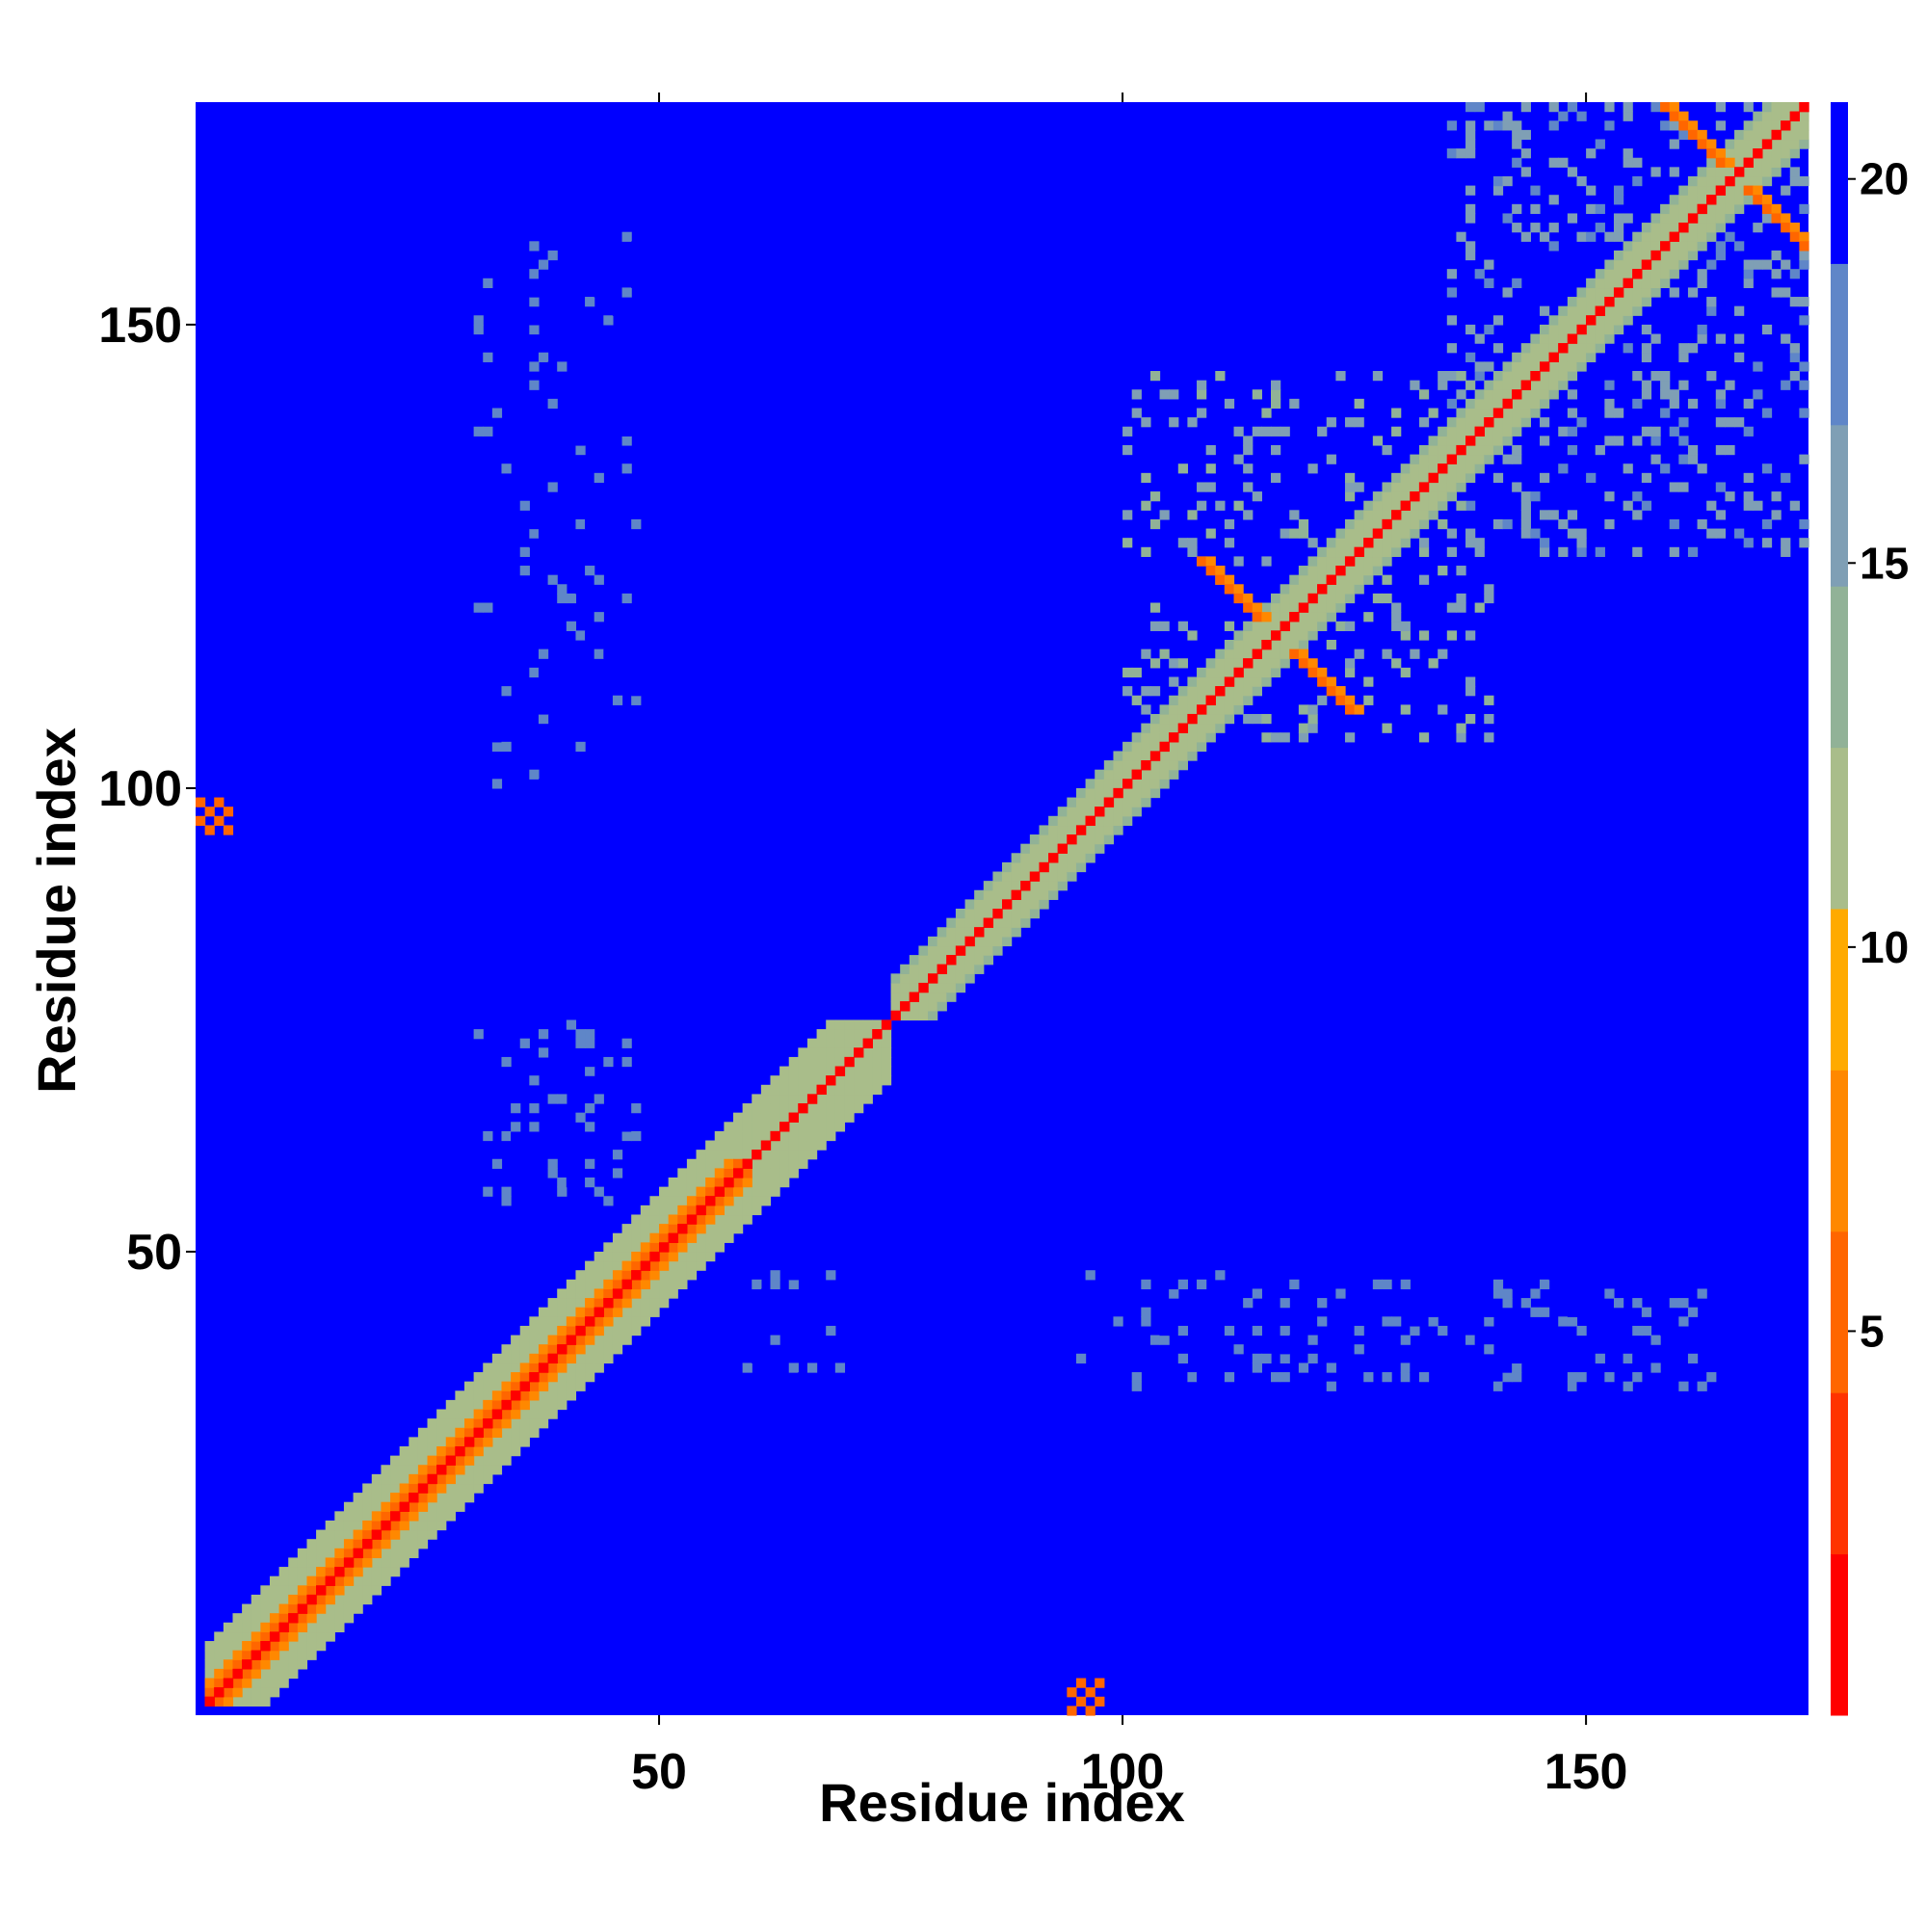  Describe the element at coordinates (201, 802) in the screenshot. I see `heatmap-cell-spot` at that location.